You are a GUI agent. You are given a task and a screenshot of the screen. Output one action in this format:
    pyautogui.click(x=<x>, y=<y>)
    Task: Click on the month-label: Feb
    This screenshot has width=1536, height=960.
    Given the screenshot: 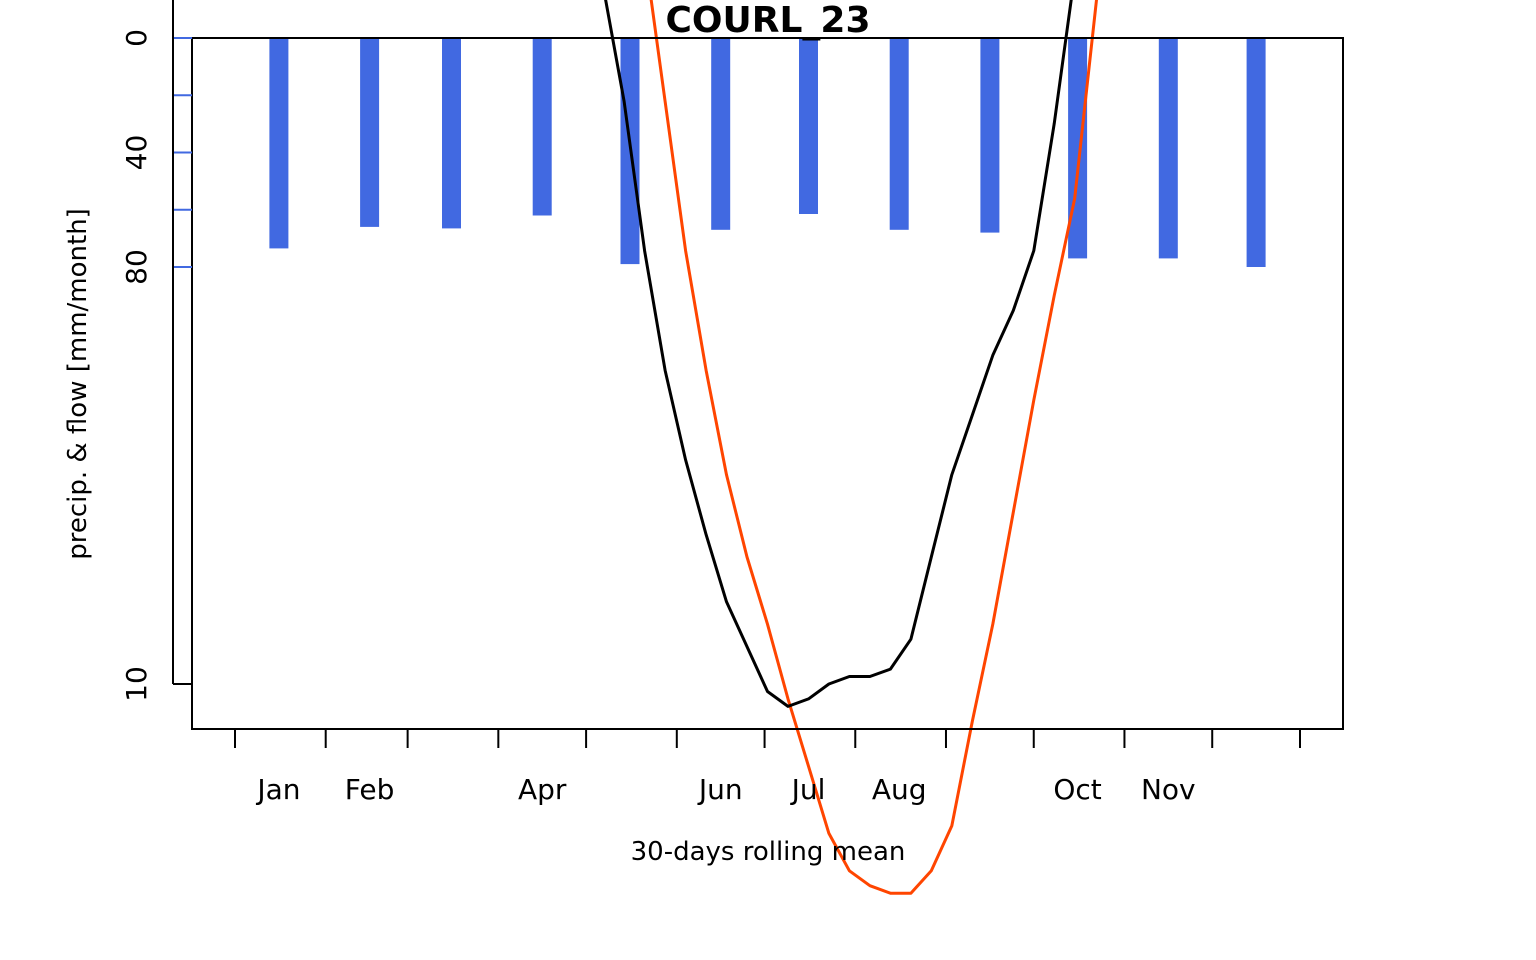 What is the action you would take?
    pyautogui.click(x=370, y=789)
    